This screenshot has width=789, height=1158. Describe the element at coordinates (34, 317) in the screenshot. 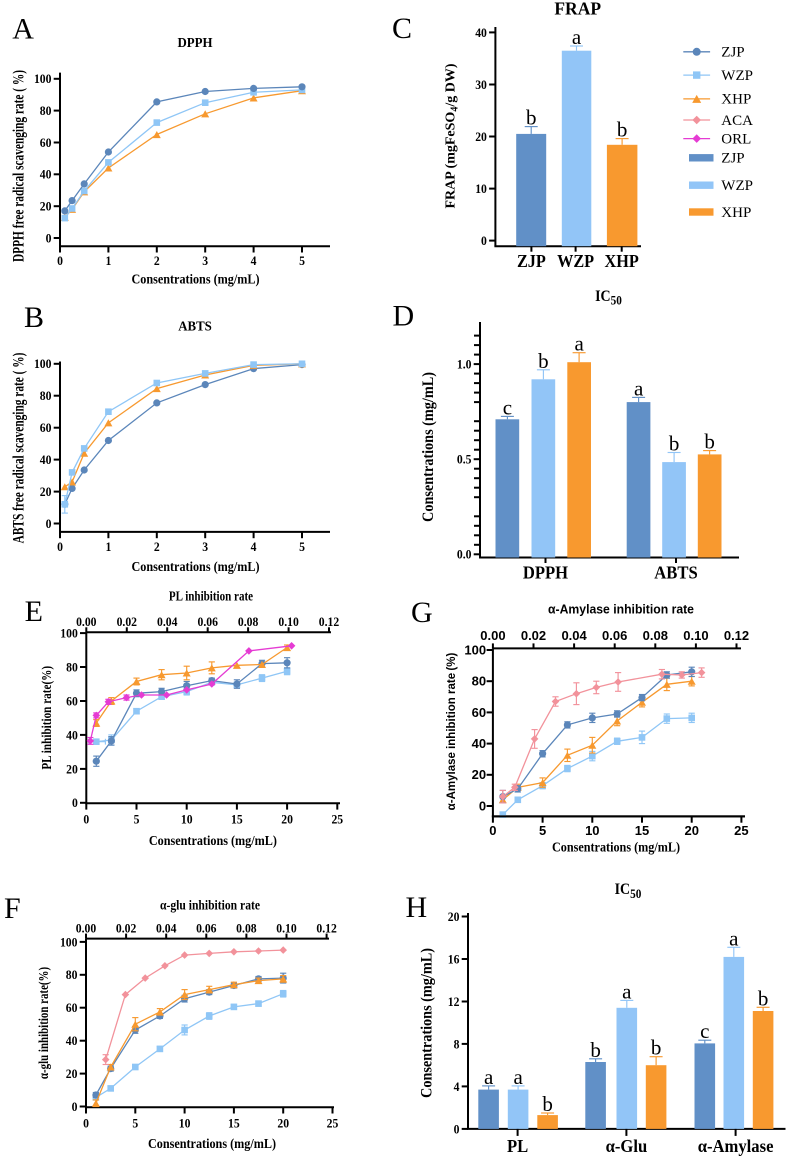

I see `svg-text: B` at that location.